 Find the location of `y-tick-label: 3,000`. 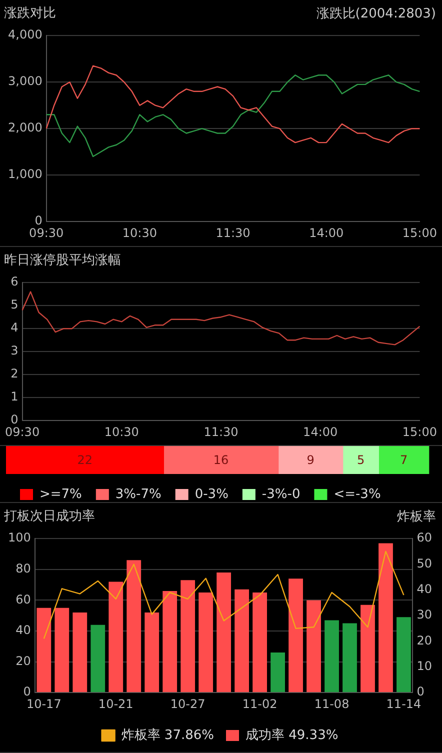

y-tick-label: 3,000 is located at coordinates (25, 81).